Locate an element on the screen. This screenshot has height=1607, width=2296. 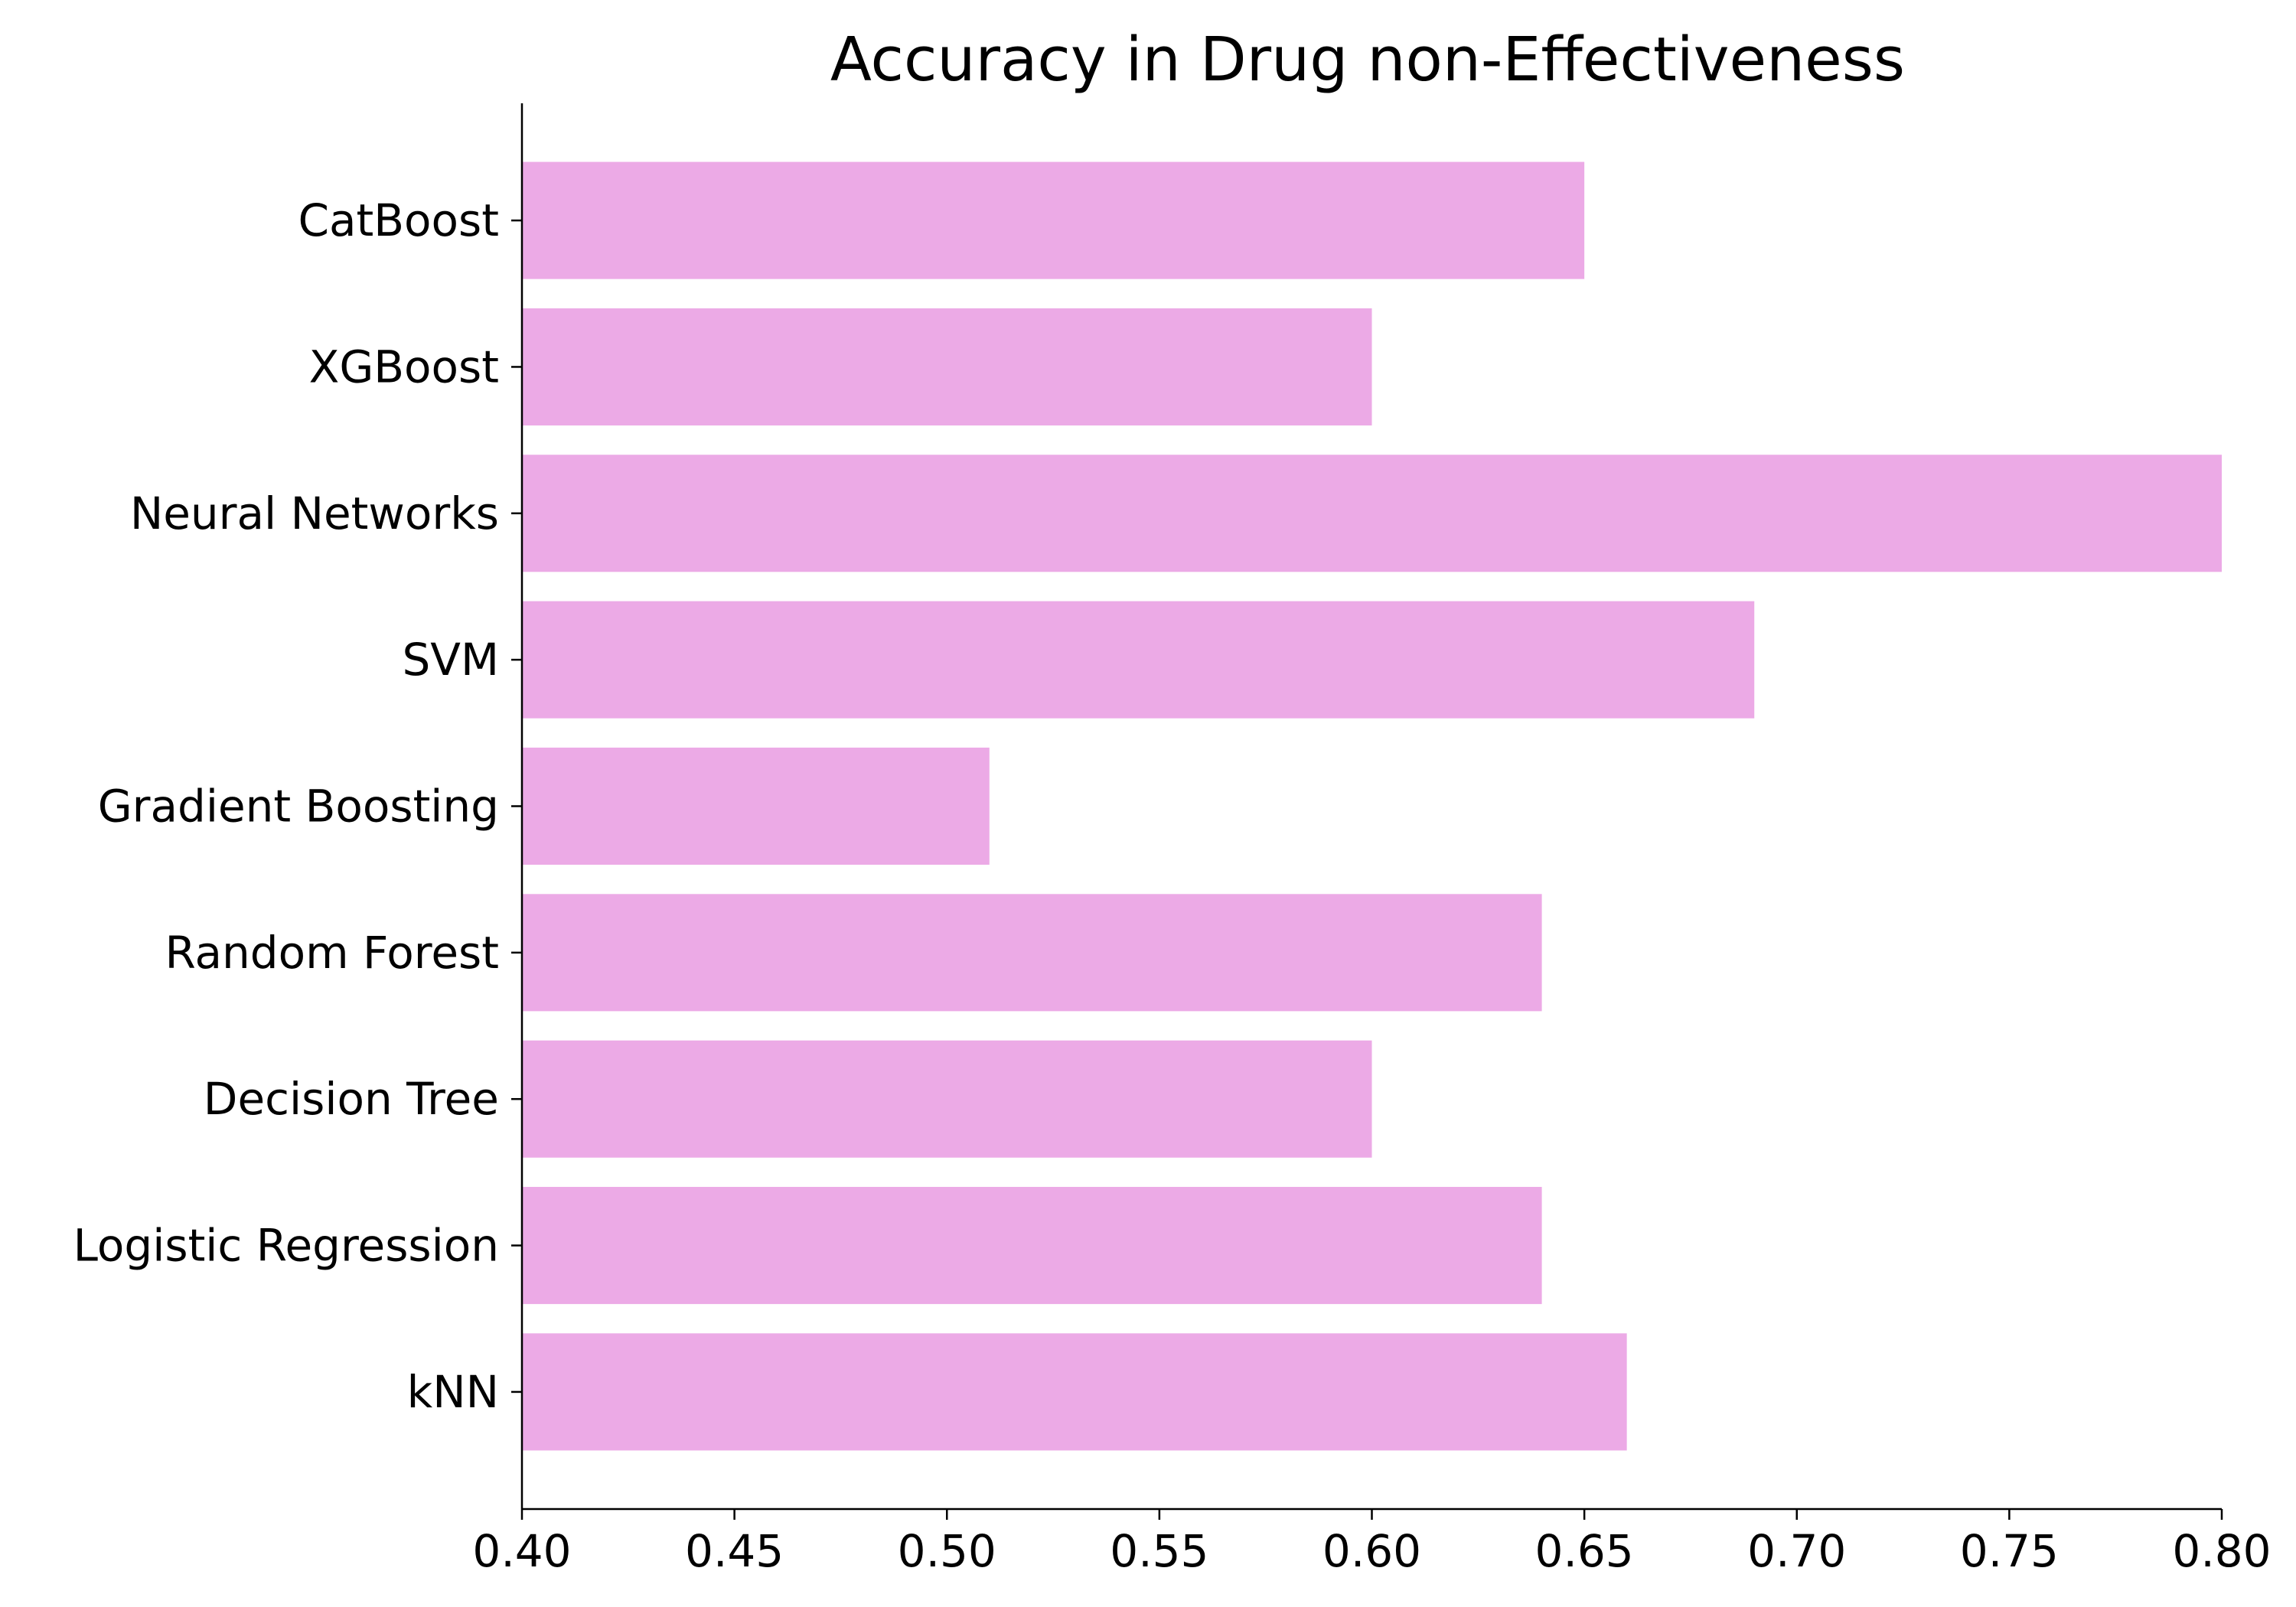
y-tick-label: Random Forest is located at coordinates (332, 953).